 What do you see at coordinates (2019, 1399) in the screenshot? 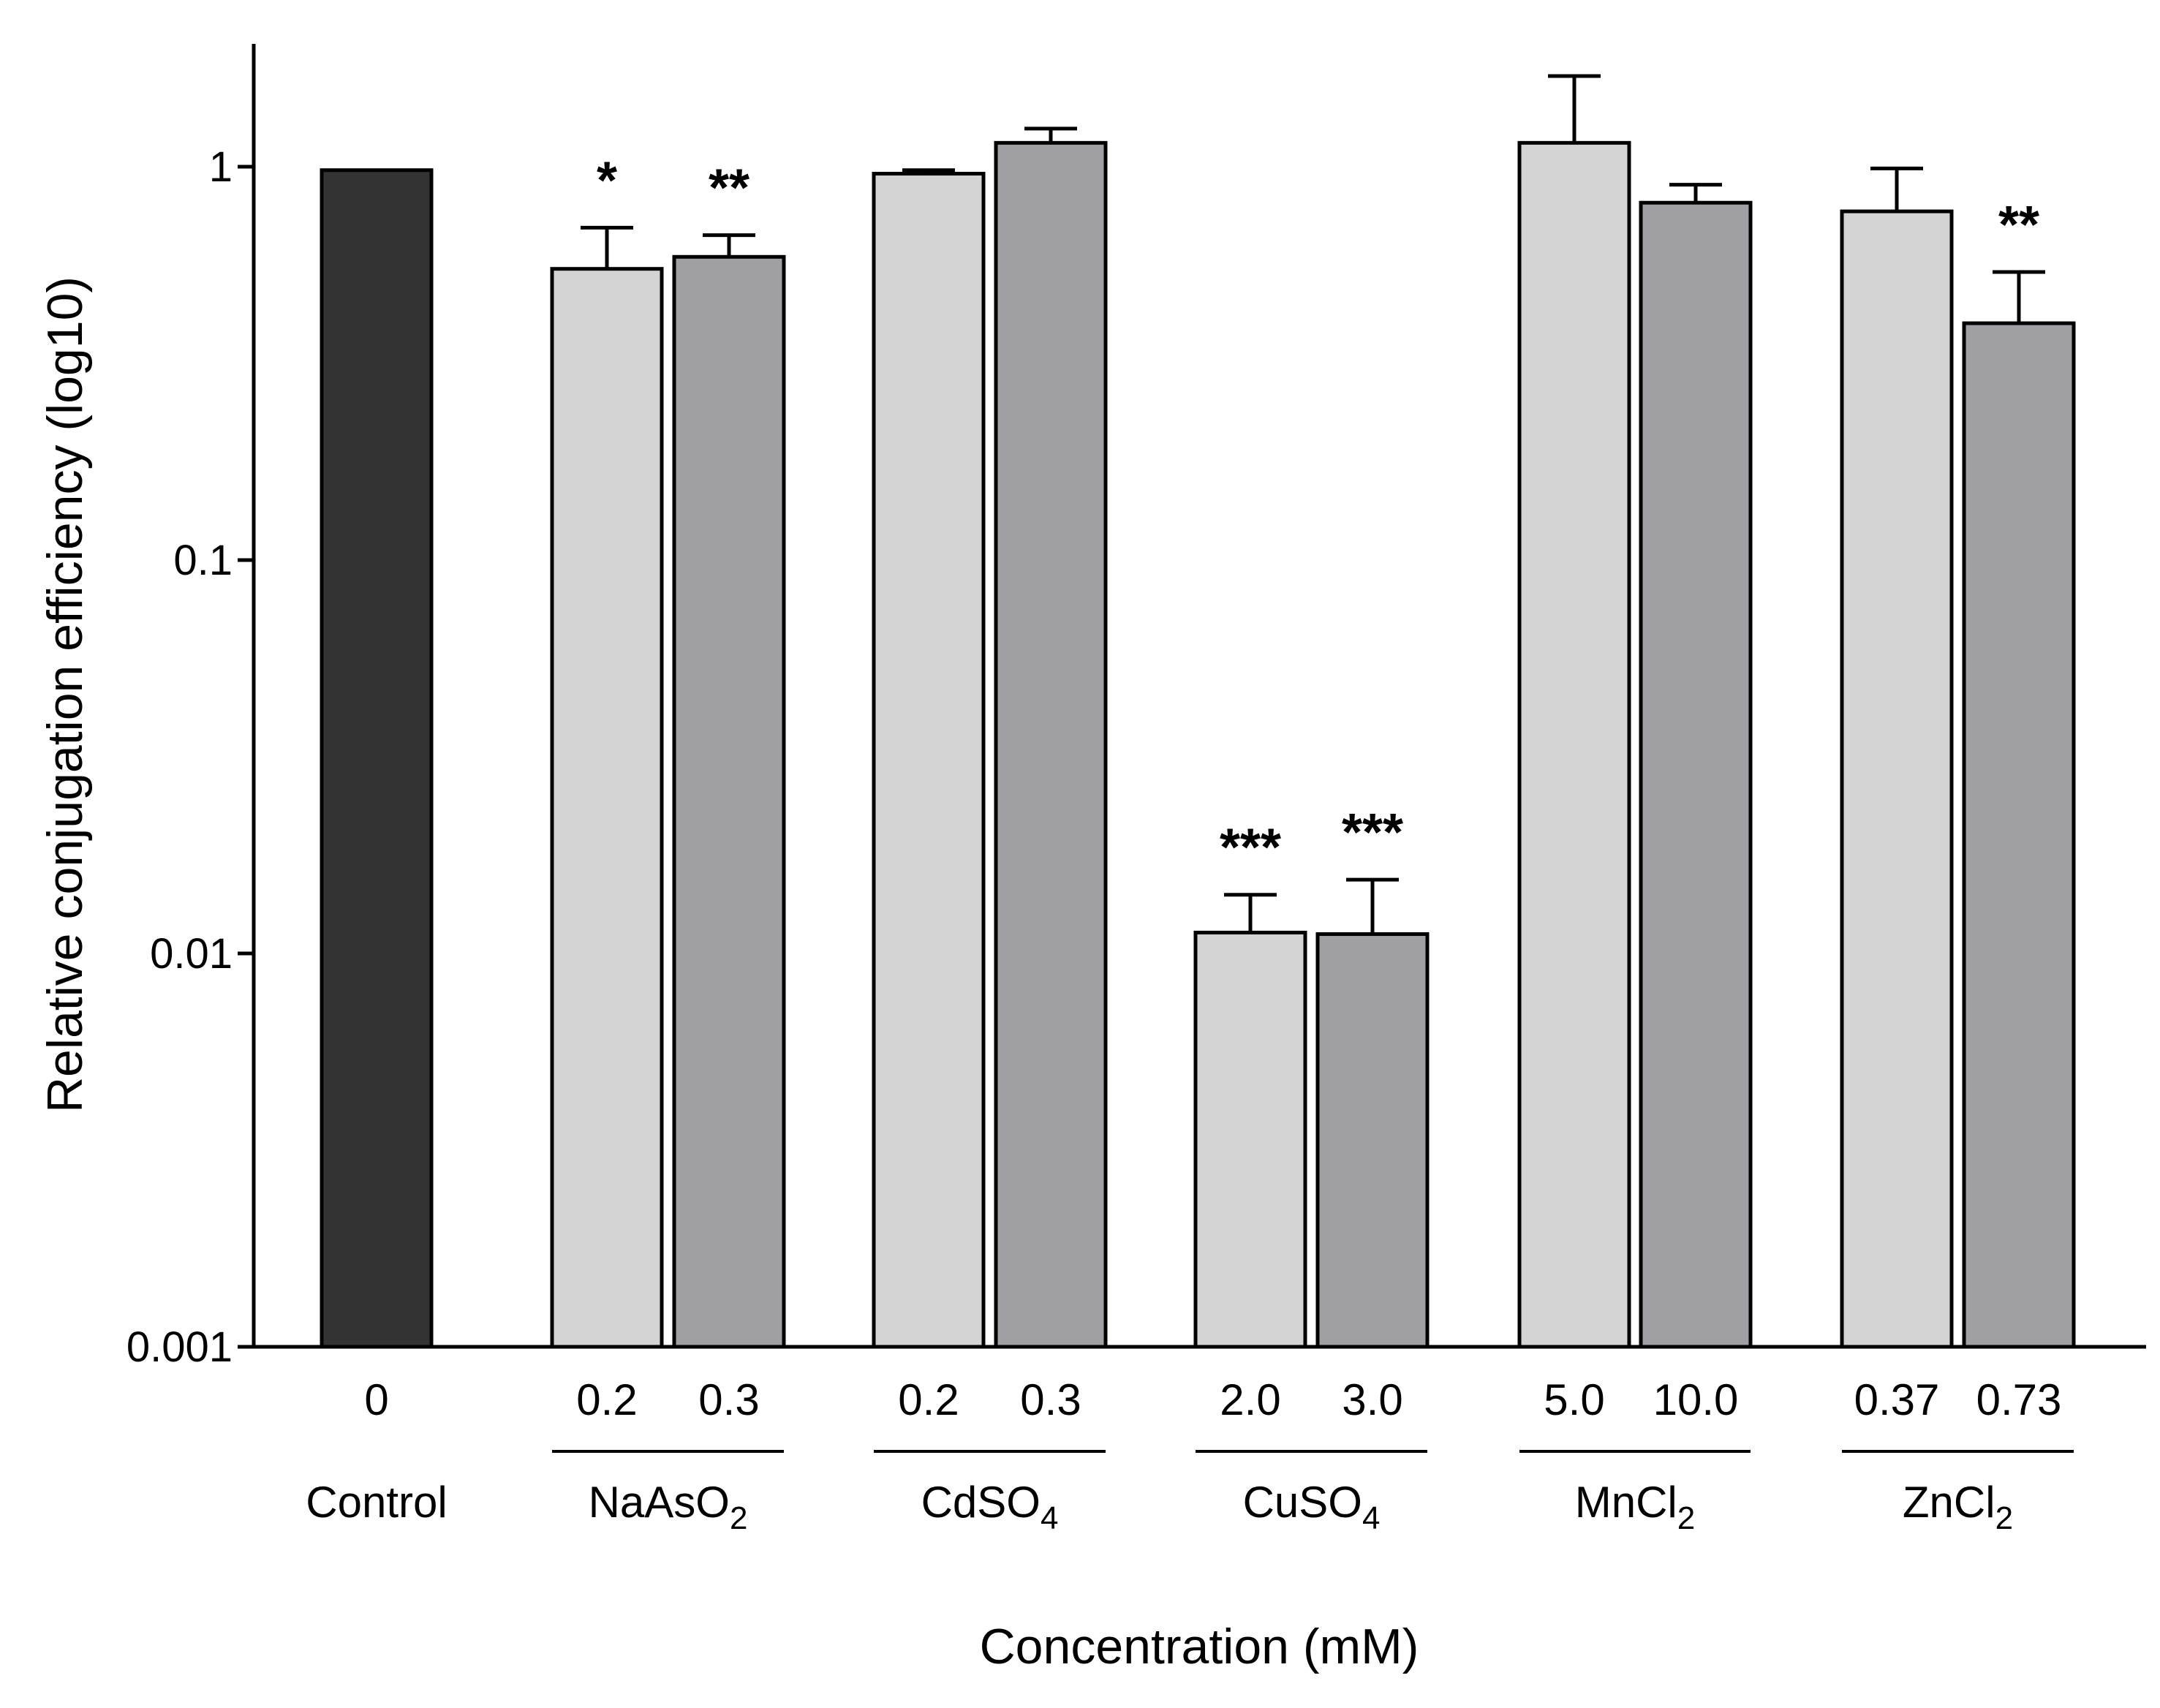
I see `x-tick-label: 0.73` at bounding box center [2019, 1399].